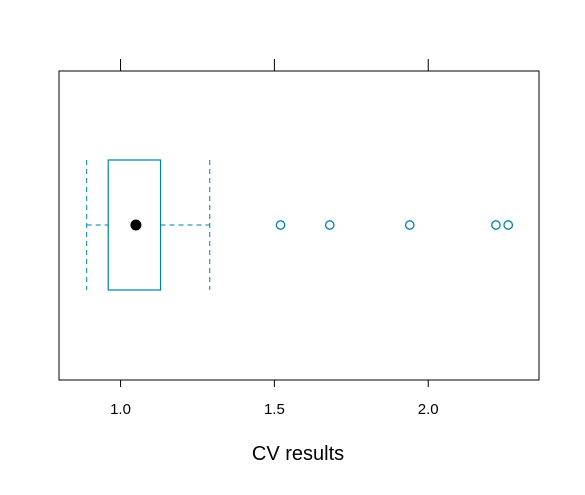 The image size is (585, 495). Describe the element at coordinates (394, 225) in the screenshot. I see `outlier-points` at that location.